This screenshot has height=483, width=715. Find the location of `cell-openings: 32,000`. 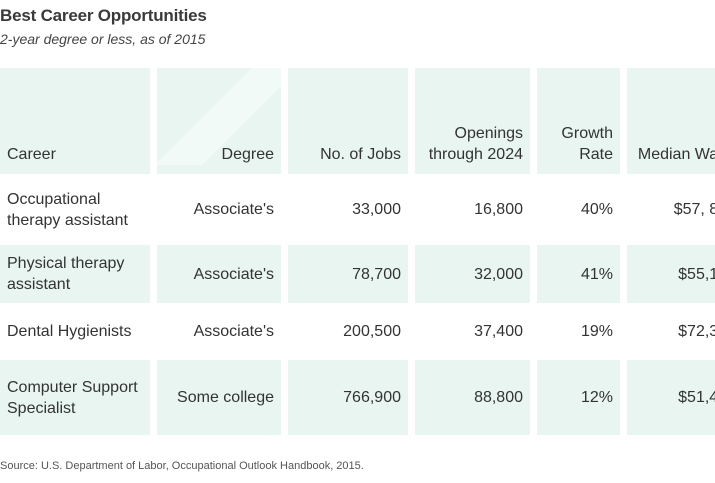

cell-openings: 32,000 is located at coordinates (472, 274).